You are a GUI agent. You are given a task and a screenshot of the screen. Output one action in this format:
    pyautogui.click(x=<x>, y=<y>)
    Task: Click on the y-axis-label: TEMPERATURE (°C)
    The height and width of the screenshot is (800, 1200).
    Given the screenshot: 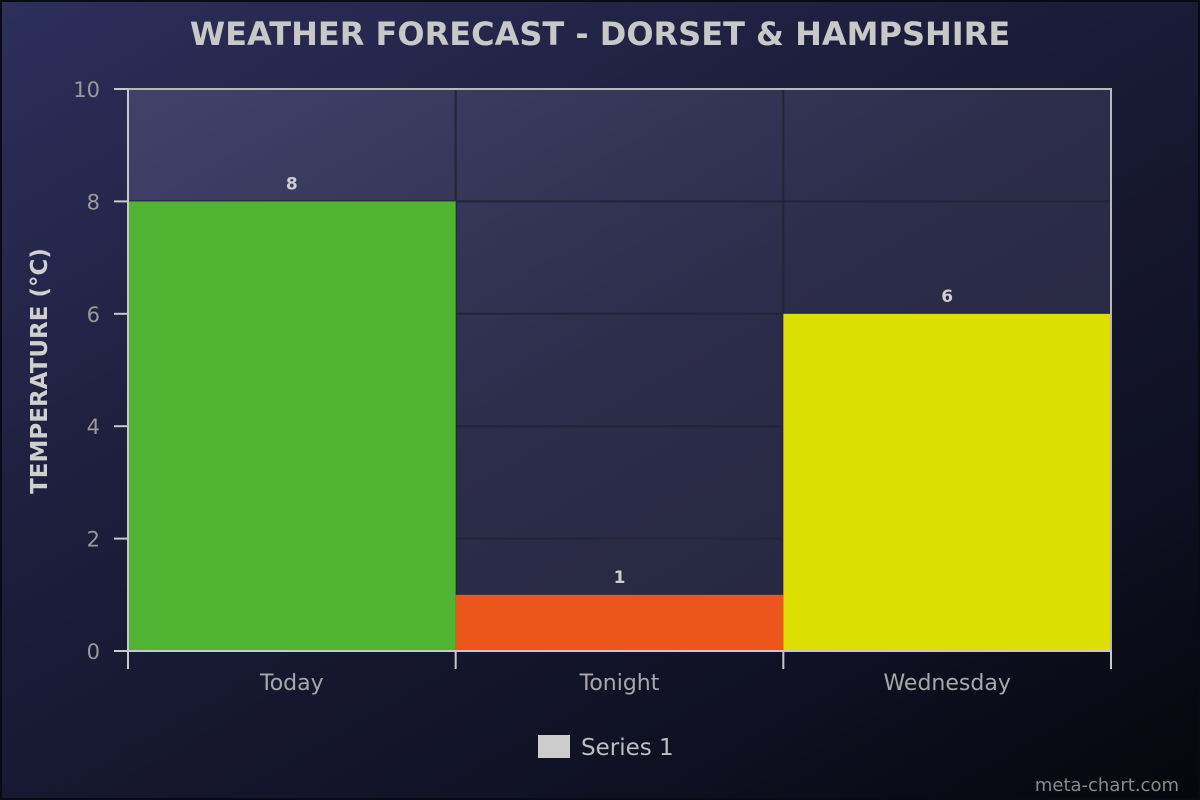 What is the action you would take?
    pyautogui.click(x=40, y=371)
    